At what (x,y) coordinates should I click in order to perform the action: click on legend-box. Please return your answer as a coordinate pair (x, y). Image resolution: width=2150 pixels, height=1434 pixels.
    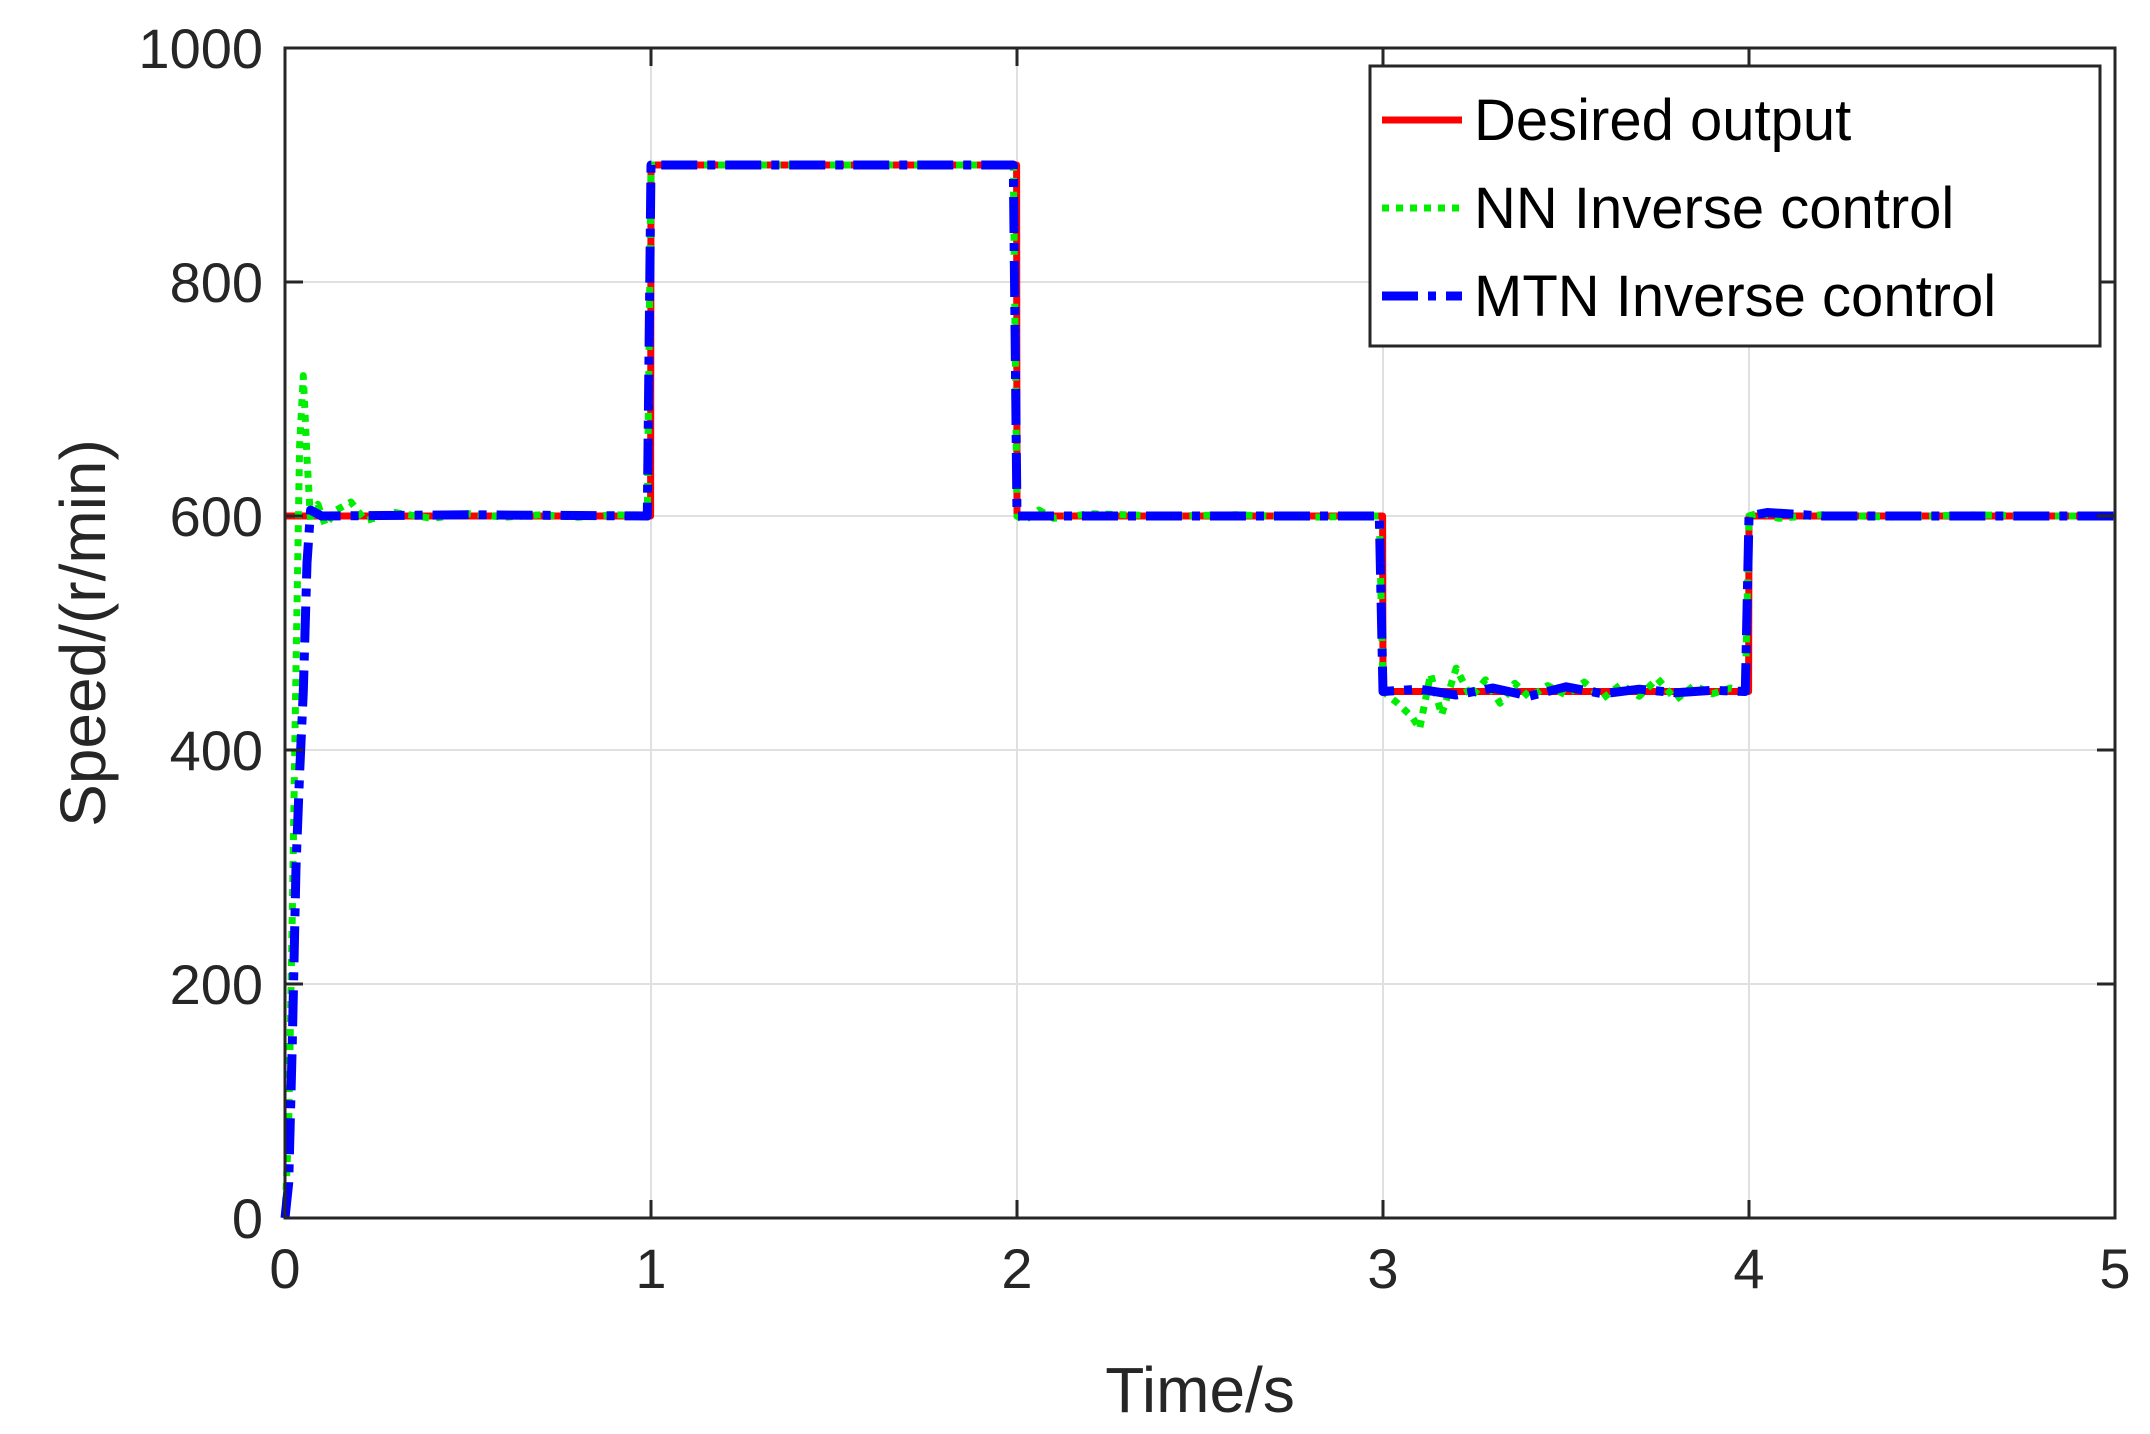
    Looking at the image, I should click on (1735, 206).